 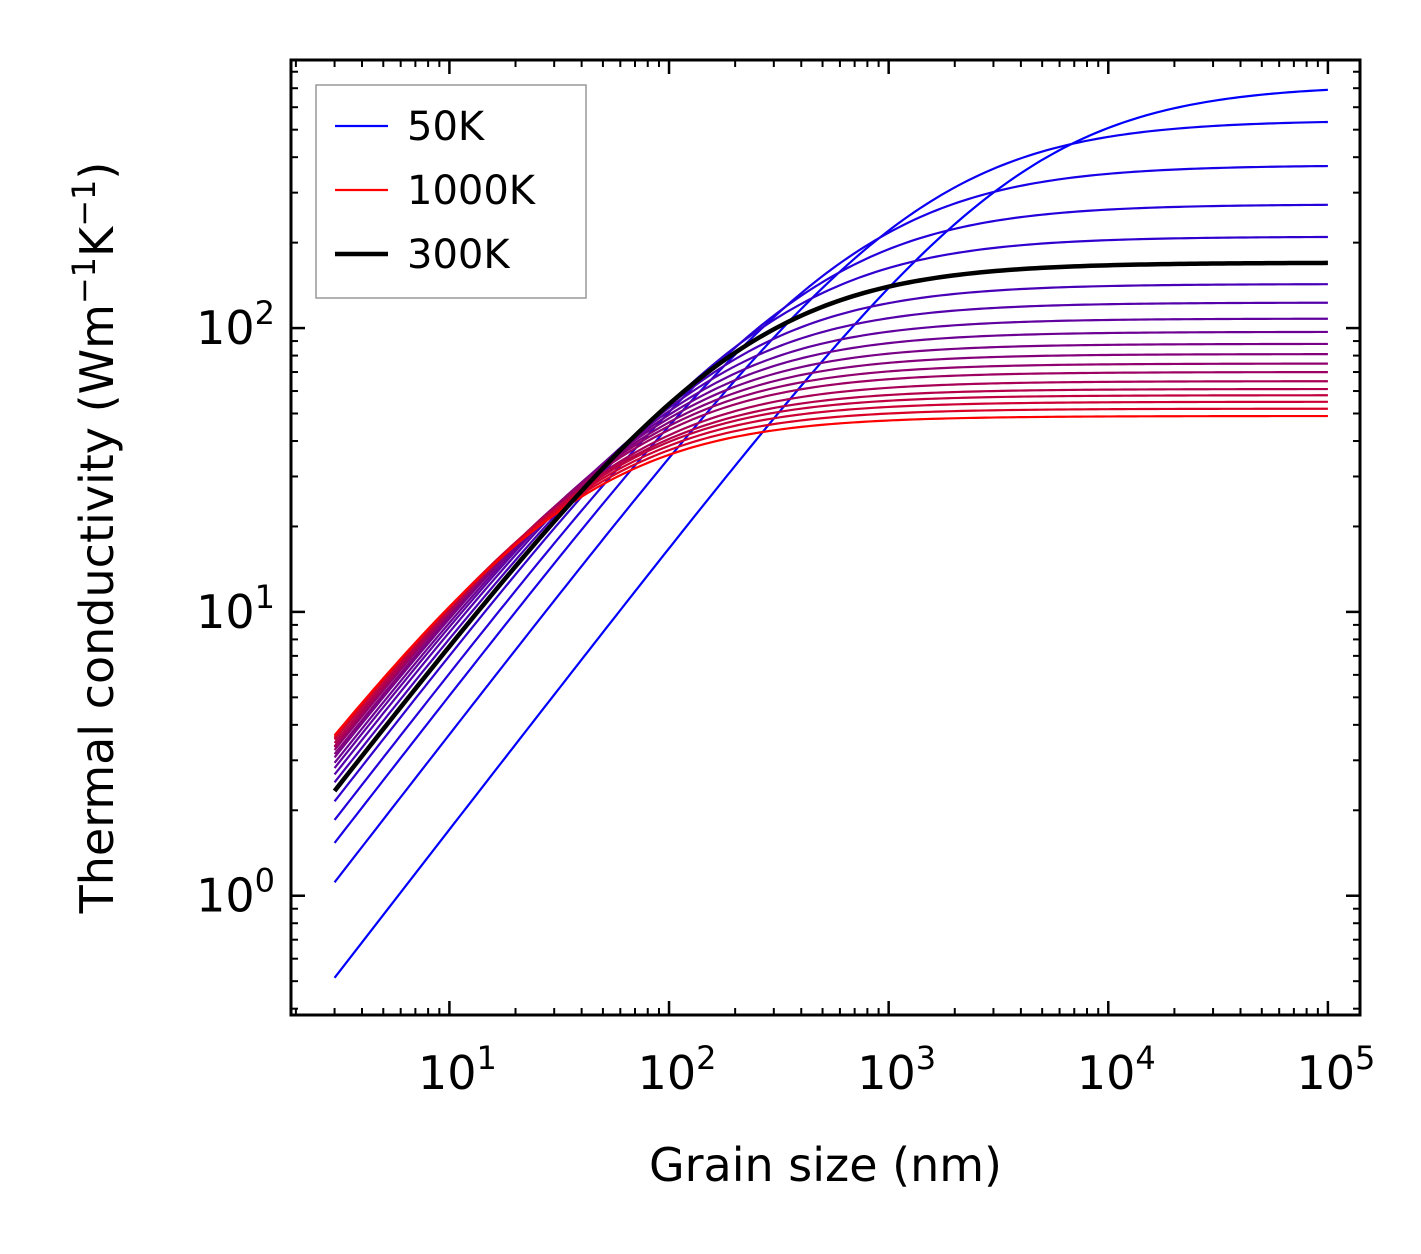 I want to click on y-axis-title-exp2: −1, so click(x=84, y=203).